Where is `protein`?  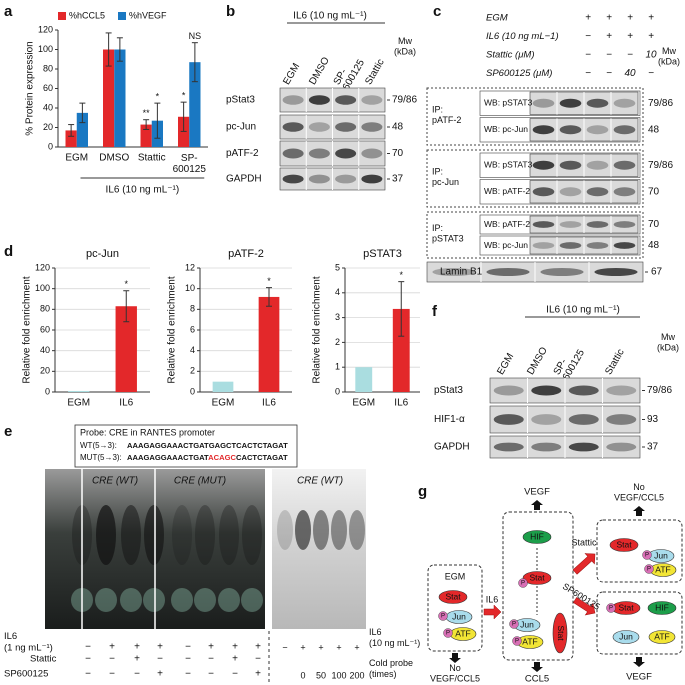
protein is located at coordinates (624, 545).